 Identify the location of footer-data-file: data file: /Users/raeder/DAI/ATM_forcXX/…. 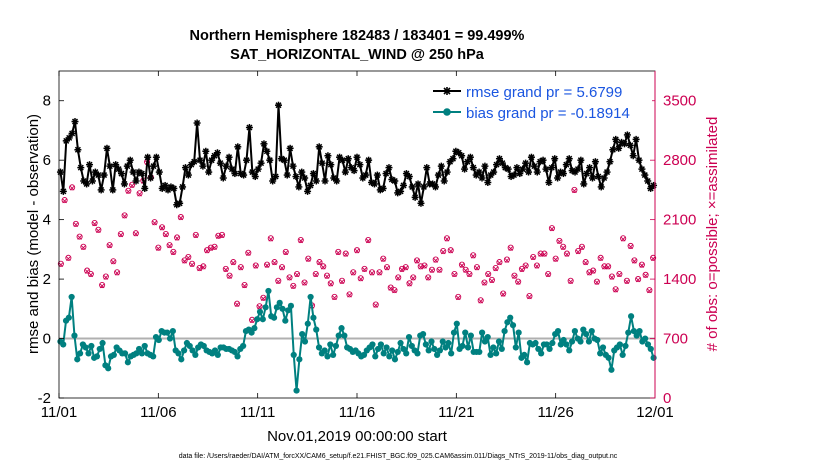
(398, 456).